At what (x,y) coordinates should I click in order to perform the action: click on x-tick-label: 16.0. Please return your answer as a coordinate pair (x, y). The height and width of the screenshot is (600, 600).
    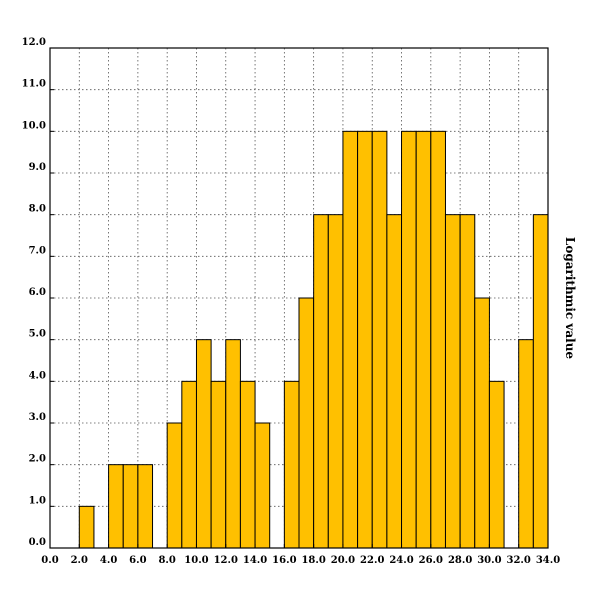
    Looking at the image, I should click on (284, 560).